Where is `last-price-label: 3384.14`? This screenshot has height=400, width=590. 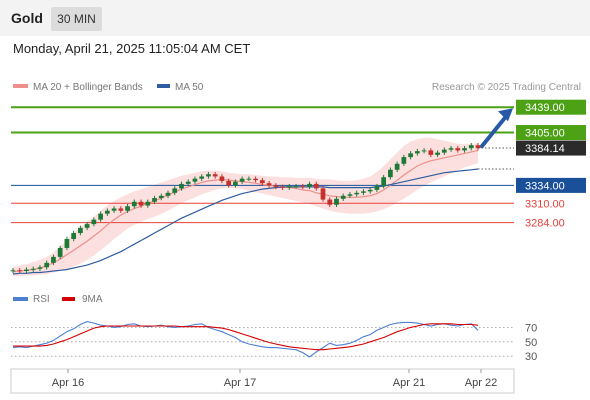
last-price-label: 3384.14 is located at coordinates (545, 149).